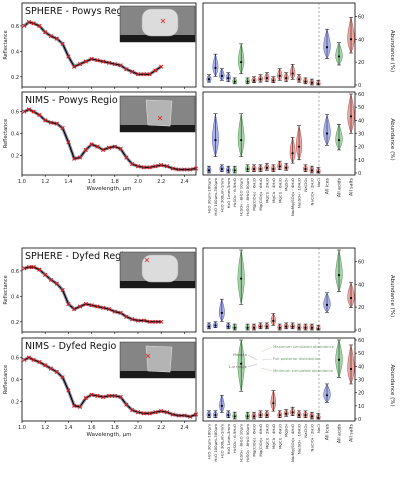  What do you see at coordinates (15, 52) in the screenshot?
I see `spectrum-y-tick-label: 0.4` at bounding box center [15, 52].